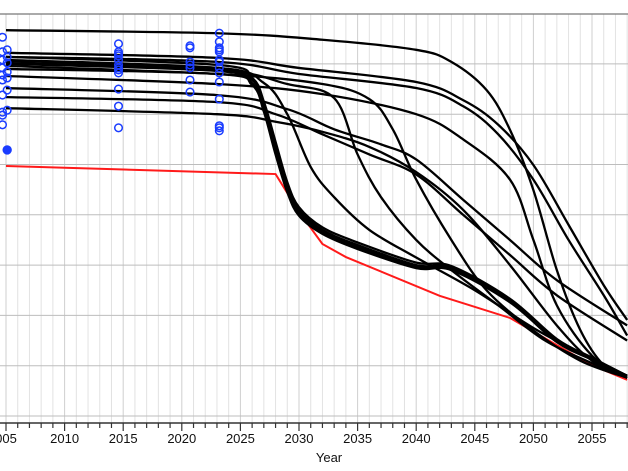  What do you see at coordinates (8, 438) in the screenshot?
I see `x-tick-label: 005` at bounding box center [8, 438].